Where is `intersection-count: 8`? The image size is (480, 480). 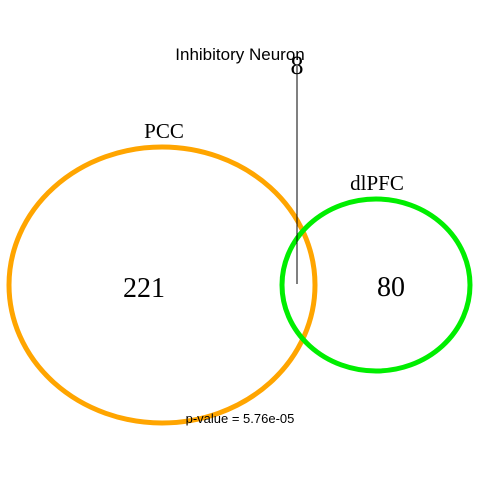 intersection-count: 8 is located at coordinates (297, 65).